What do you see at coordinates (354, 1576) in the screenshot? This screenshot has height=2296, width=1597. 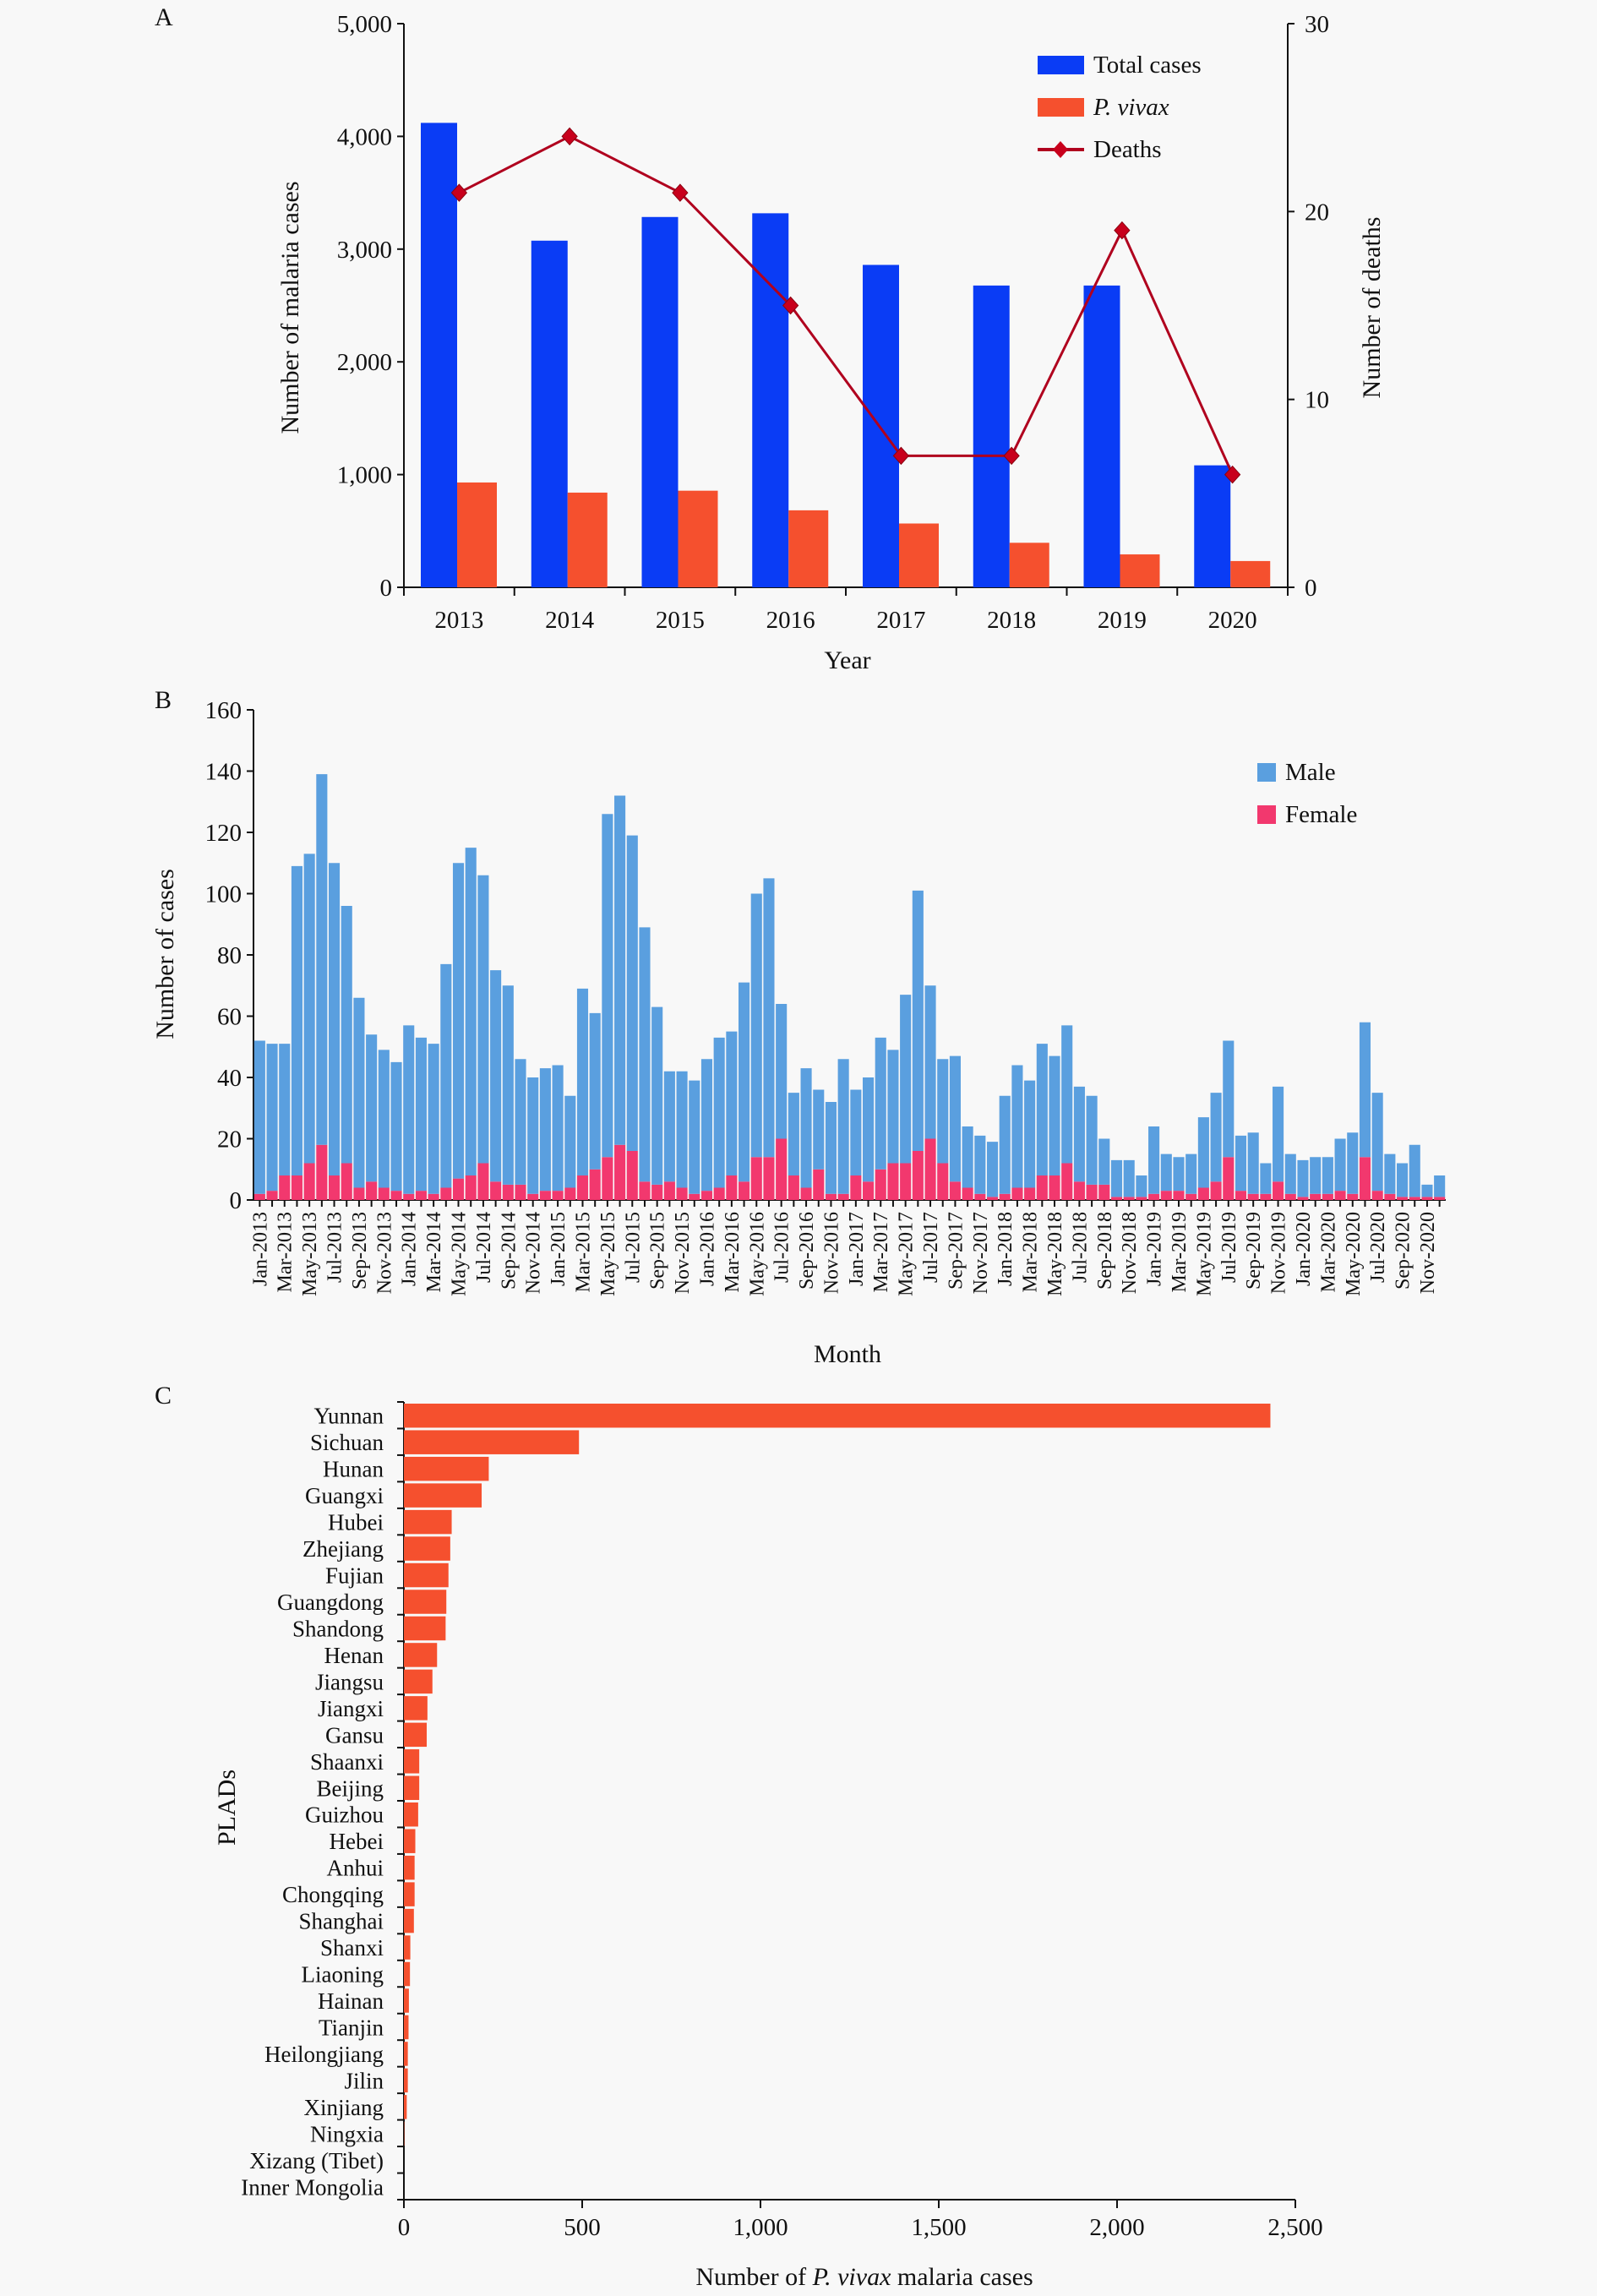 I see `province-label: Fujian` at bounding box center [354, 1576].